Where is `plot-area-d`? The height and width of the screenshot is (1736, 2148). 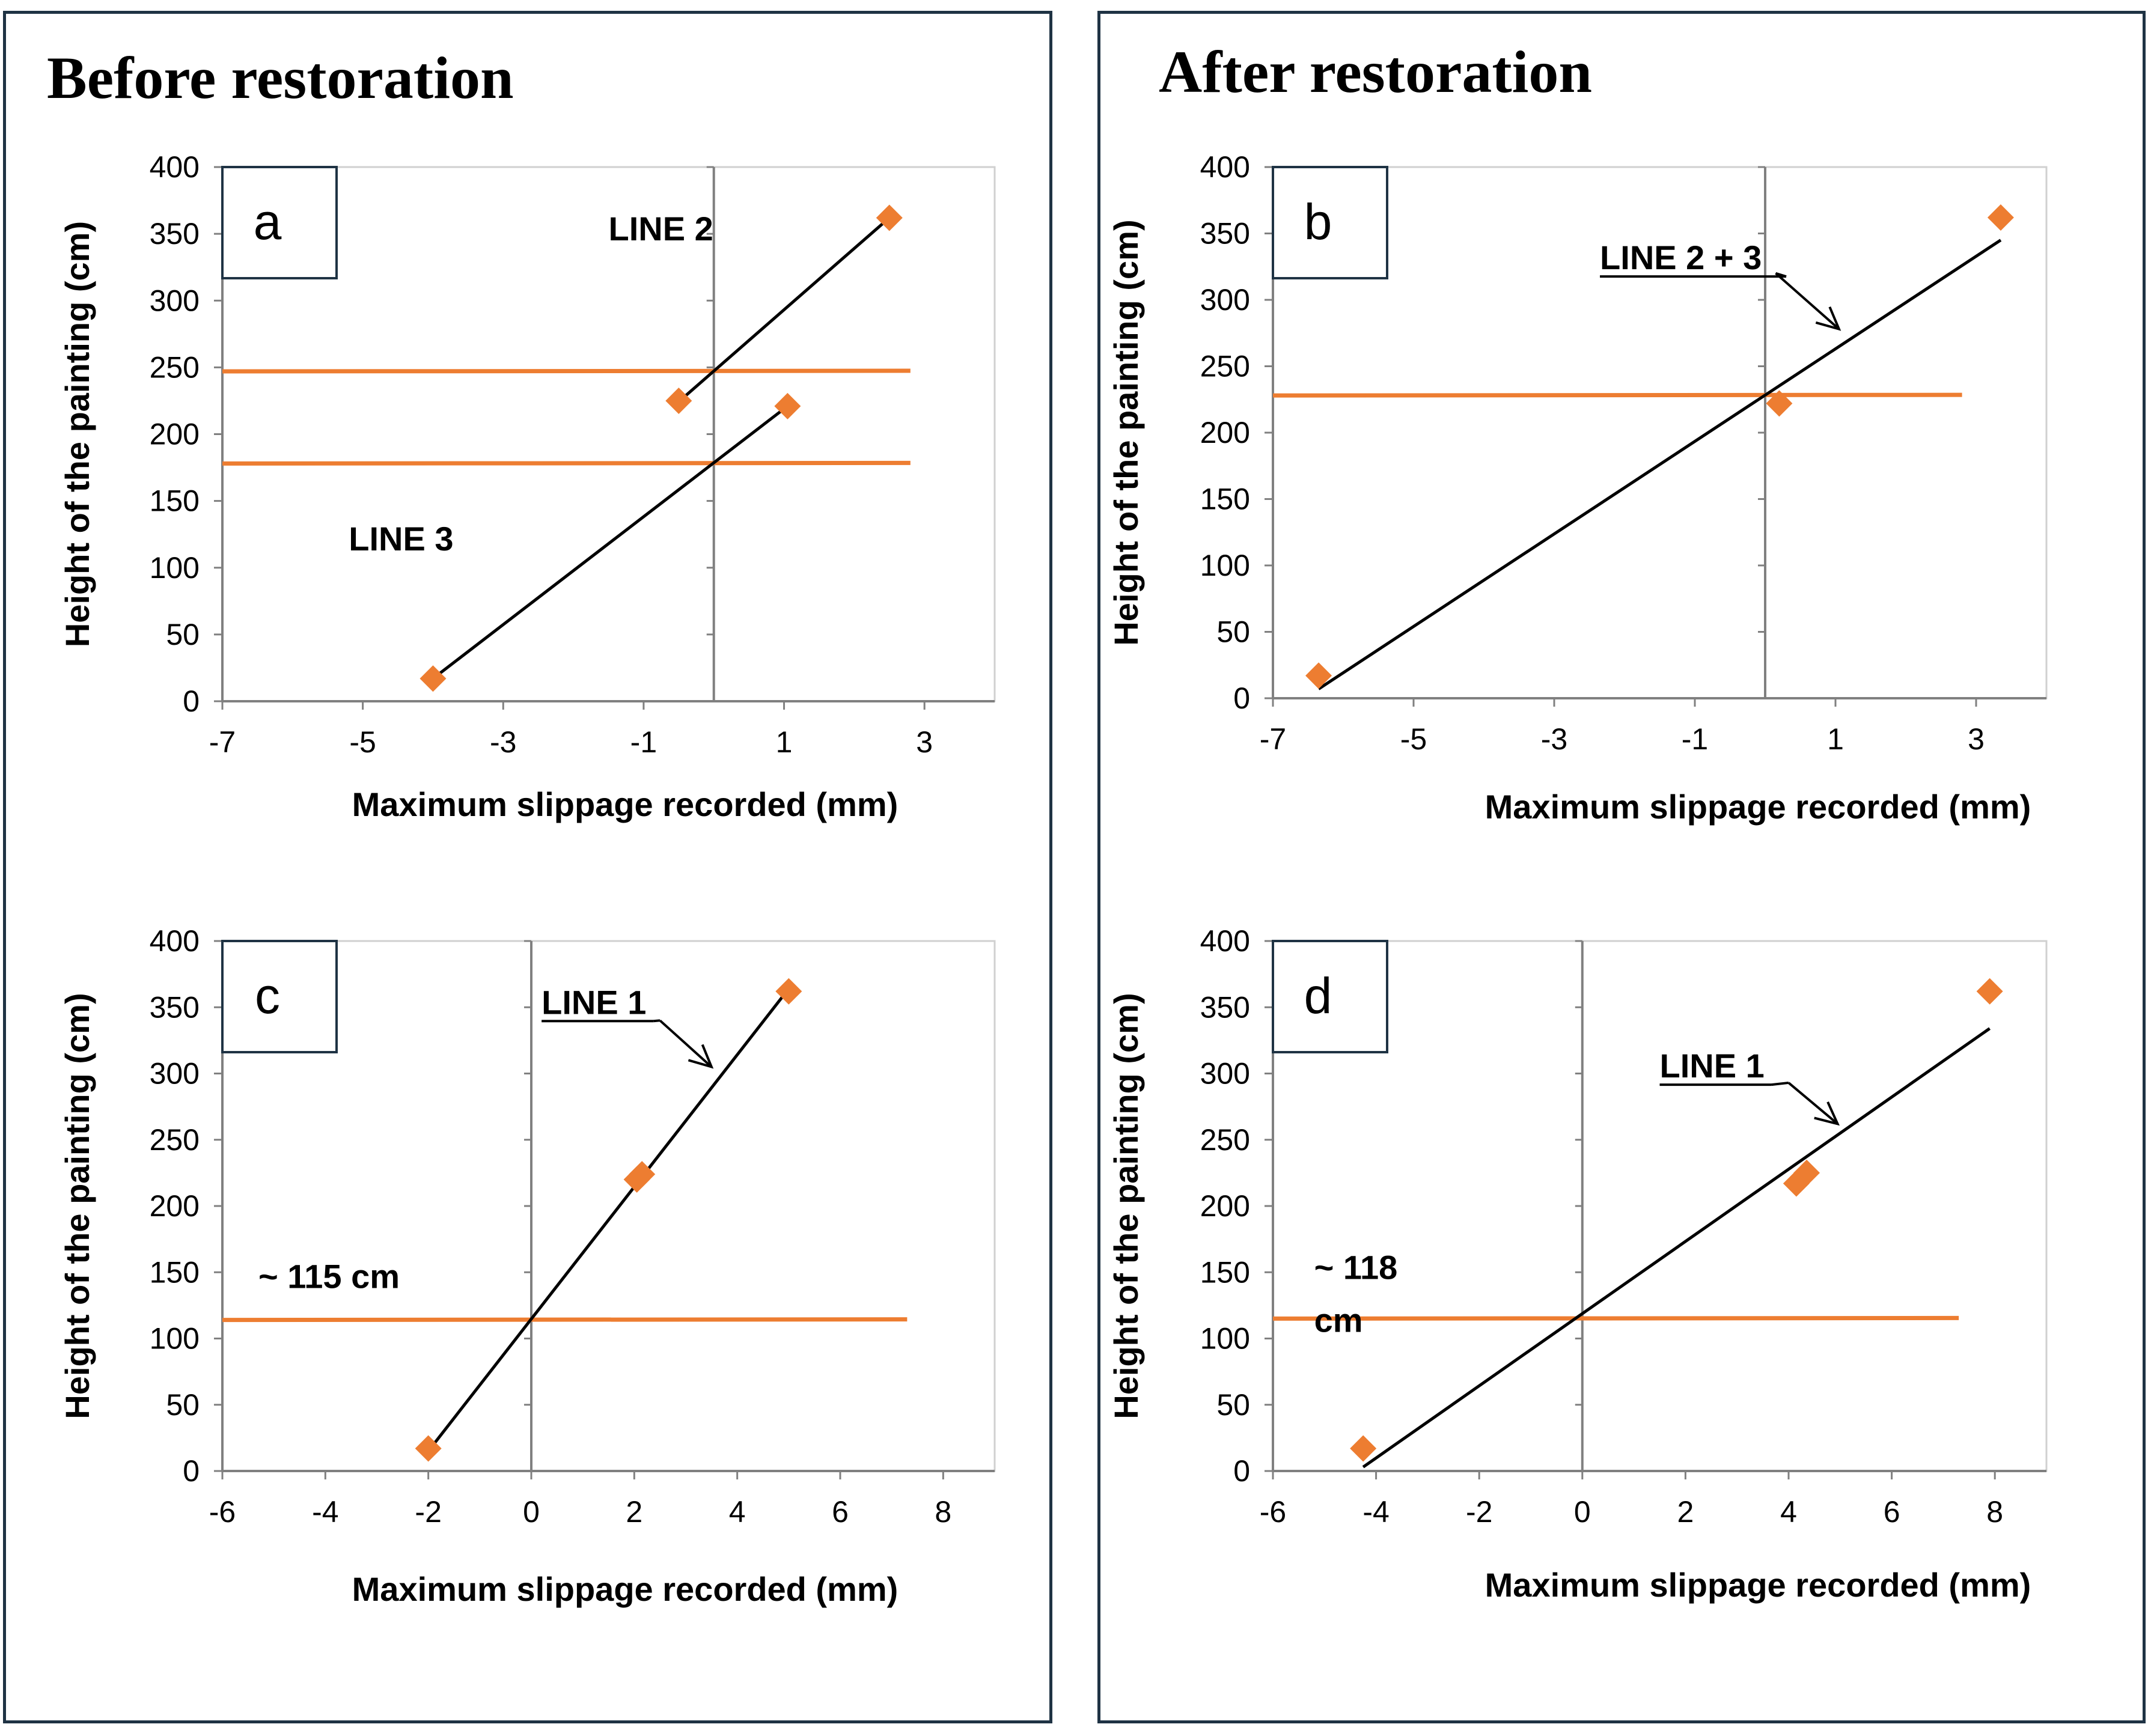
plot-area-d is located at coordinates (1660, 1206).